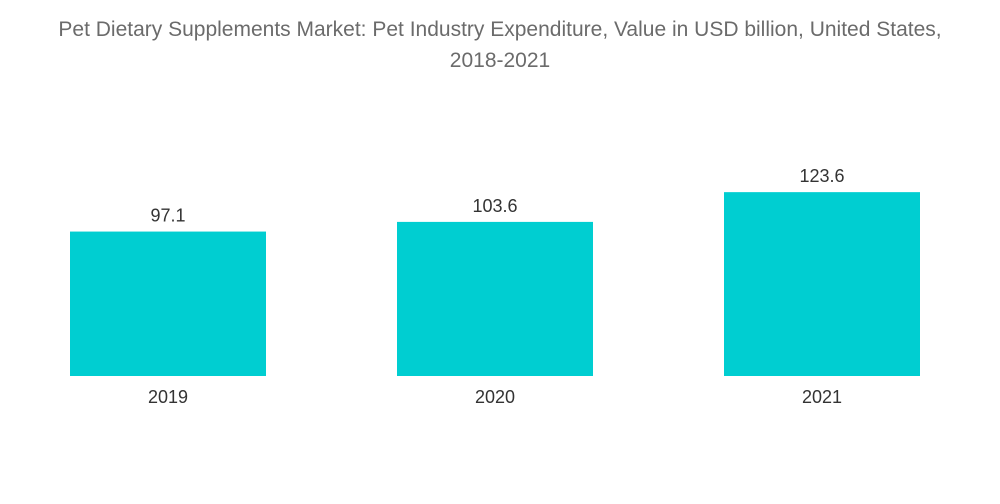 Image resolution: width=1000 pixels, height=504 pixels. I want to click on x-tick-label-2021: 2021, so click(822, 397).